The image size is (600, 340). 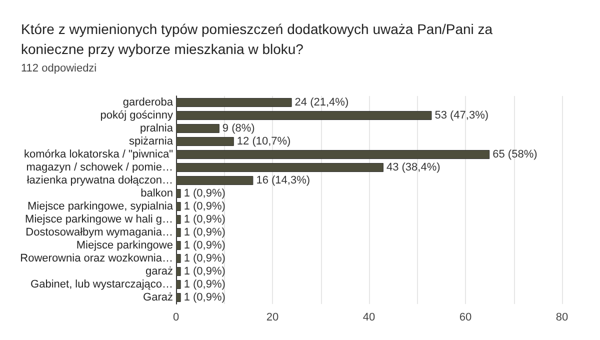 What do you see at coordinates (321, 102) in the screenshot?
I see `data-label: 24 (21,4%)` at bounding box center [321, 102].